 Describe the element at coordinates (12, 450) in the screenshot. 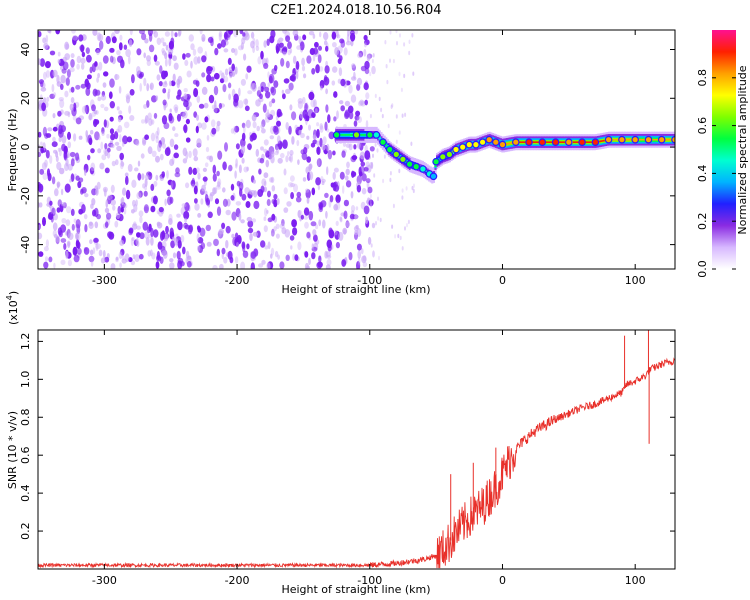

I see `snr-ylabel: SNR (10 * v/v)` at that location.